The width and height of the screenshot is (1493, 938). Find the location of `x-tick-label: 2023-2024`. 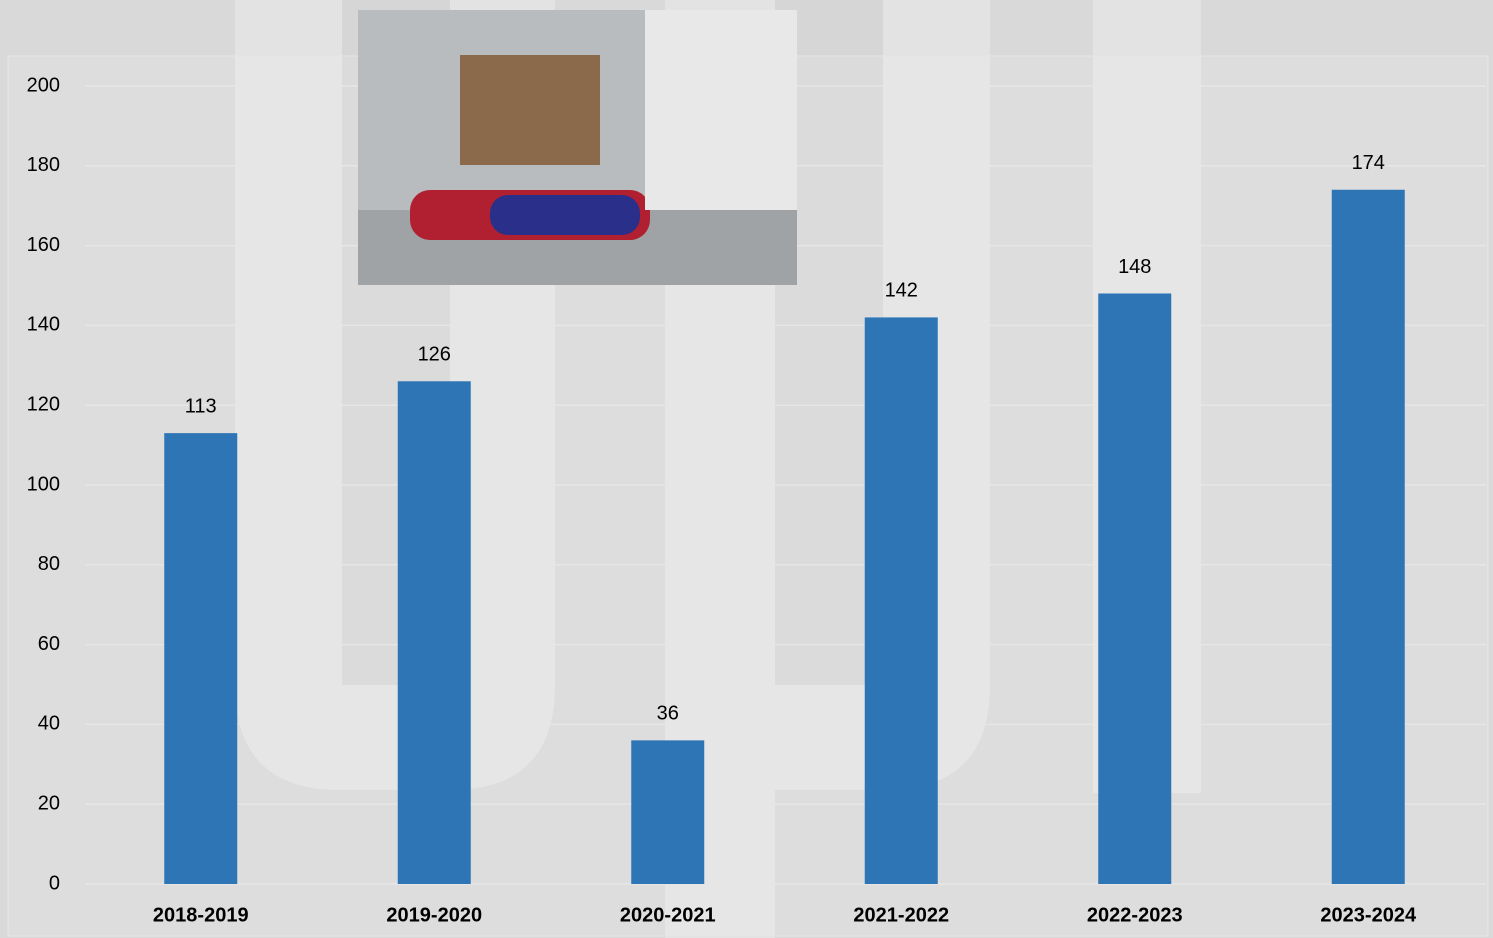

x-tick-label: 2023-2024 is located at coordinates (1368, 915).